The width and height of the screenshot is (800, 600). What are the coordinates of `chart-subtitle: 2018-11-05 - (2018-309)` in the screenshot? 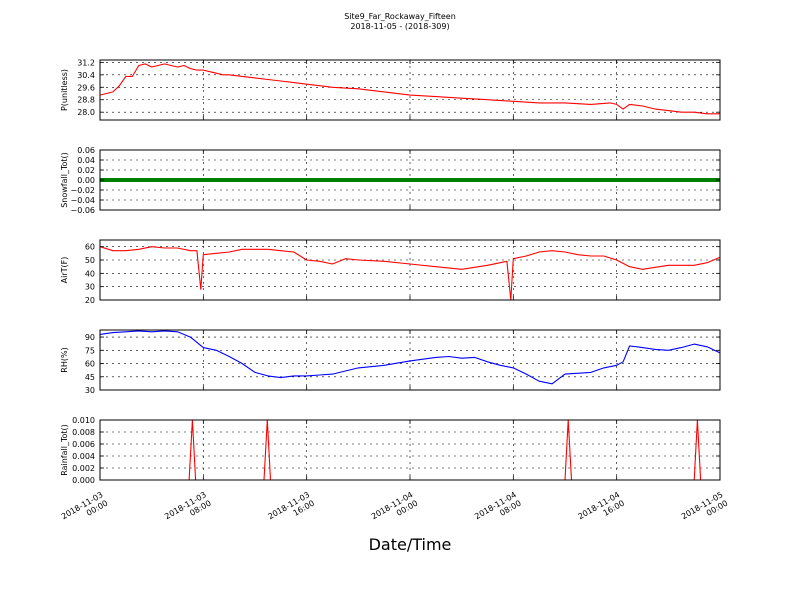 It's located at (399, 26).